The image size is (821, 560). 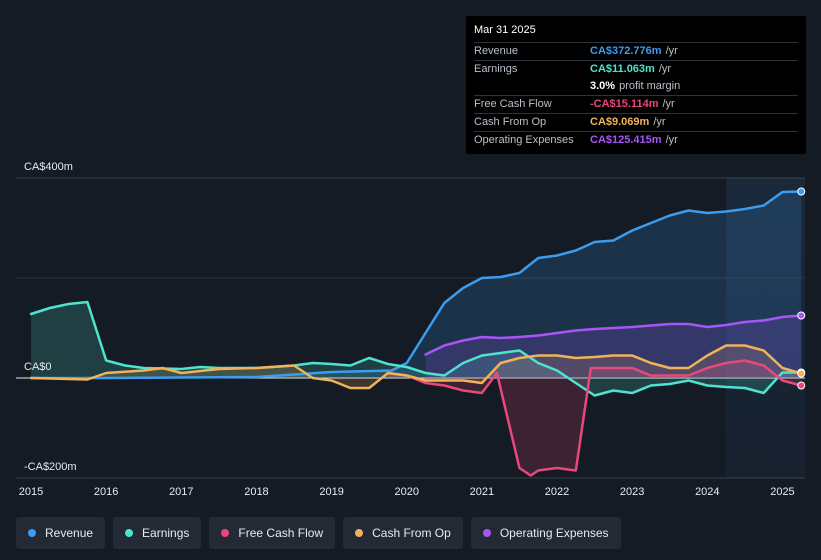 I want to click on operating-expenses-line, so click(x=613, y=335).